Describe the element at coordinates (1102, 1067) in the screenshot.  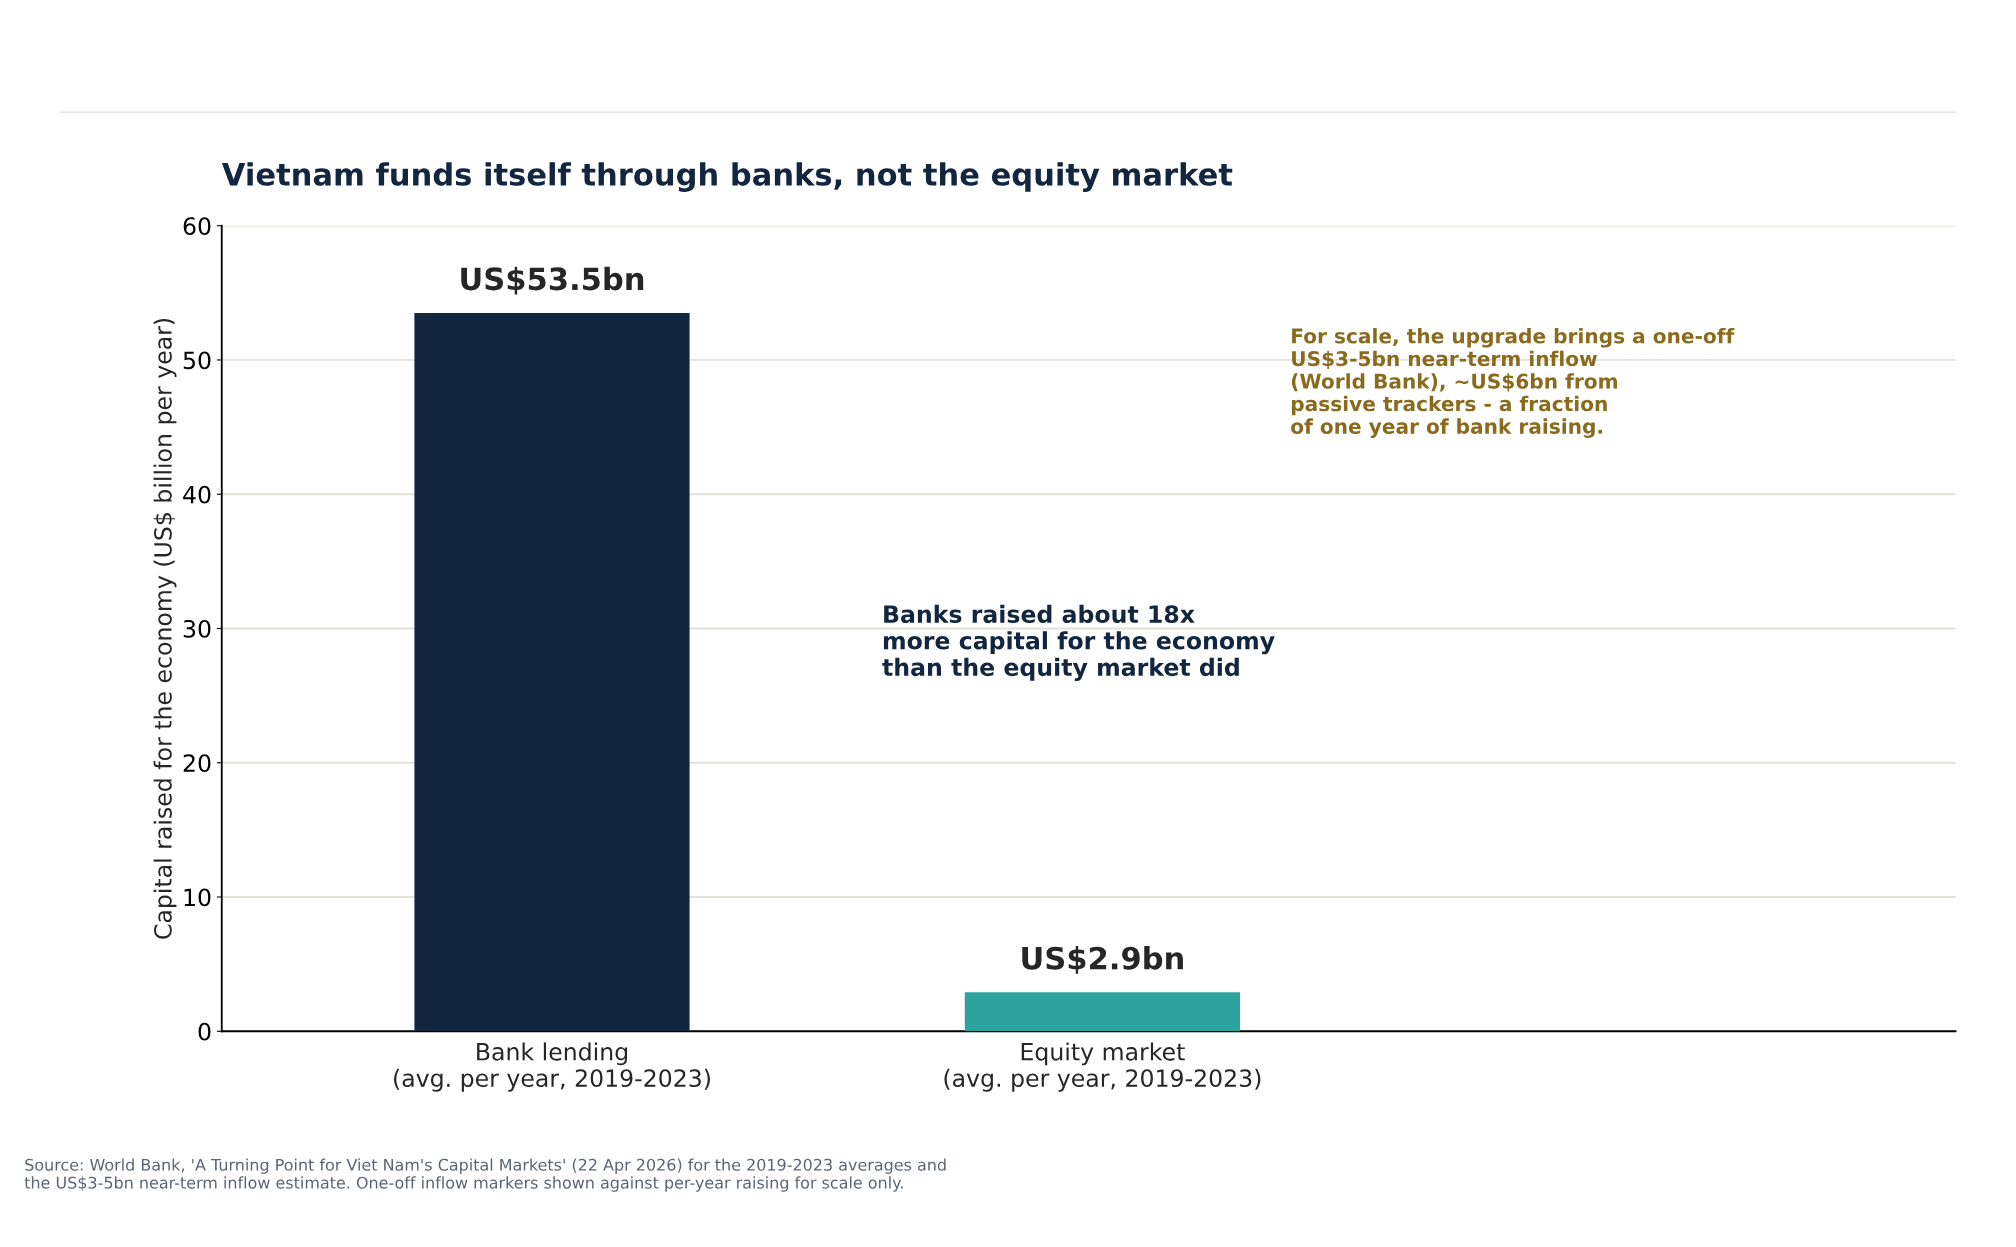
I see `x-tick-label: Equity market (avg. per year, 2019-2023)` at that location.